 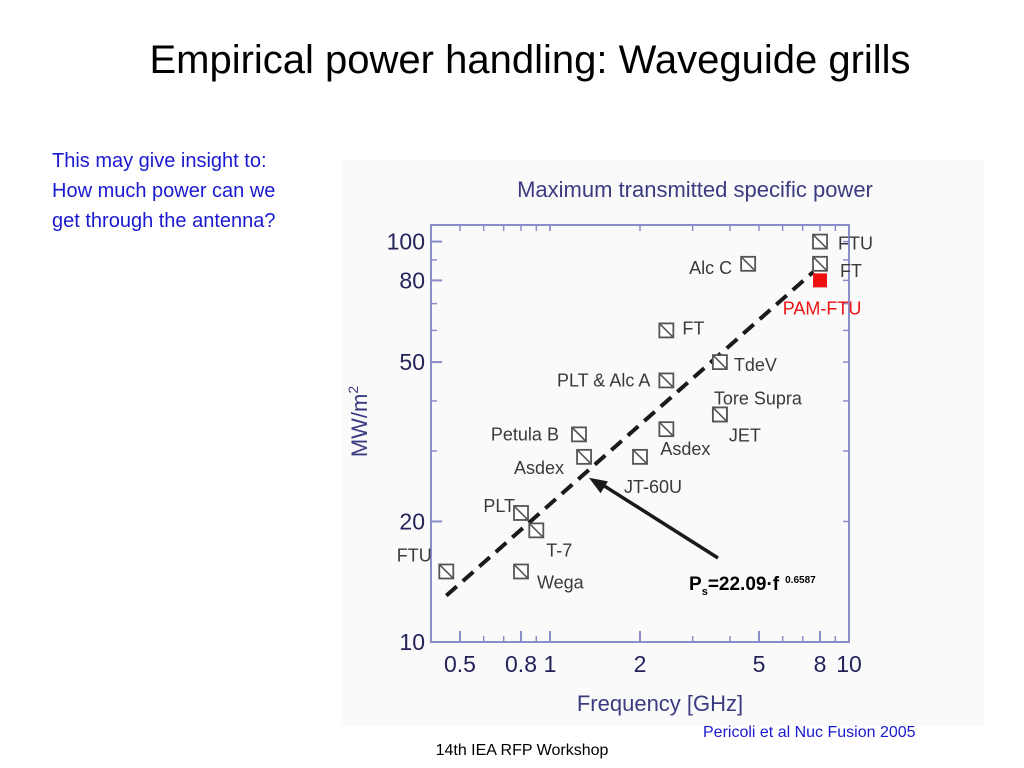 I want to click on x-tick-label: 0.8, so click(x=521, y=664).